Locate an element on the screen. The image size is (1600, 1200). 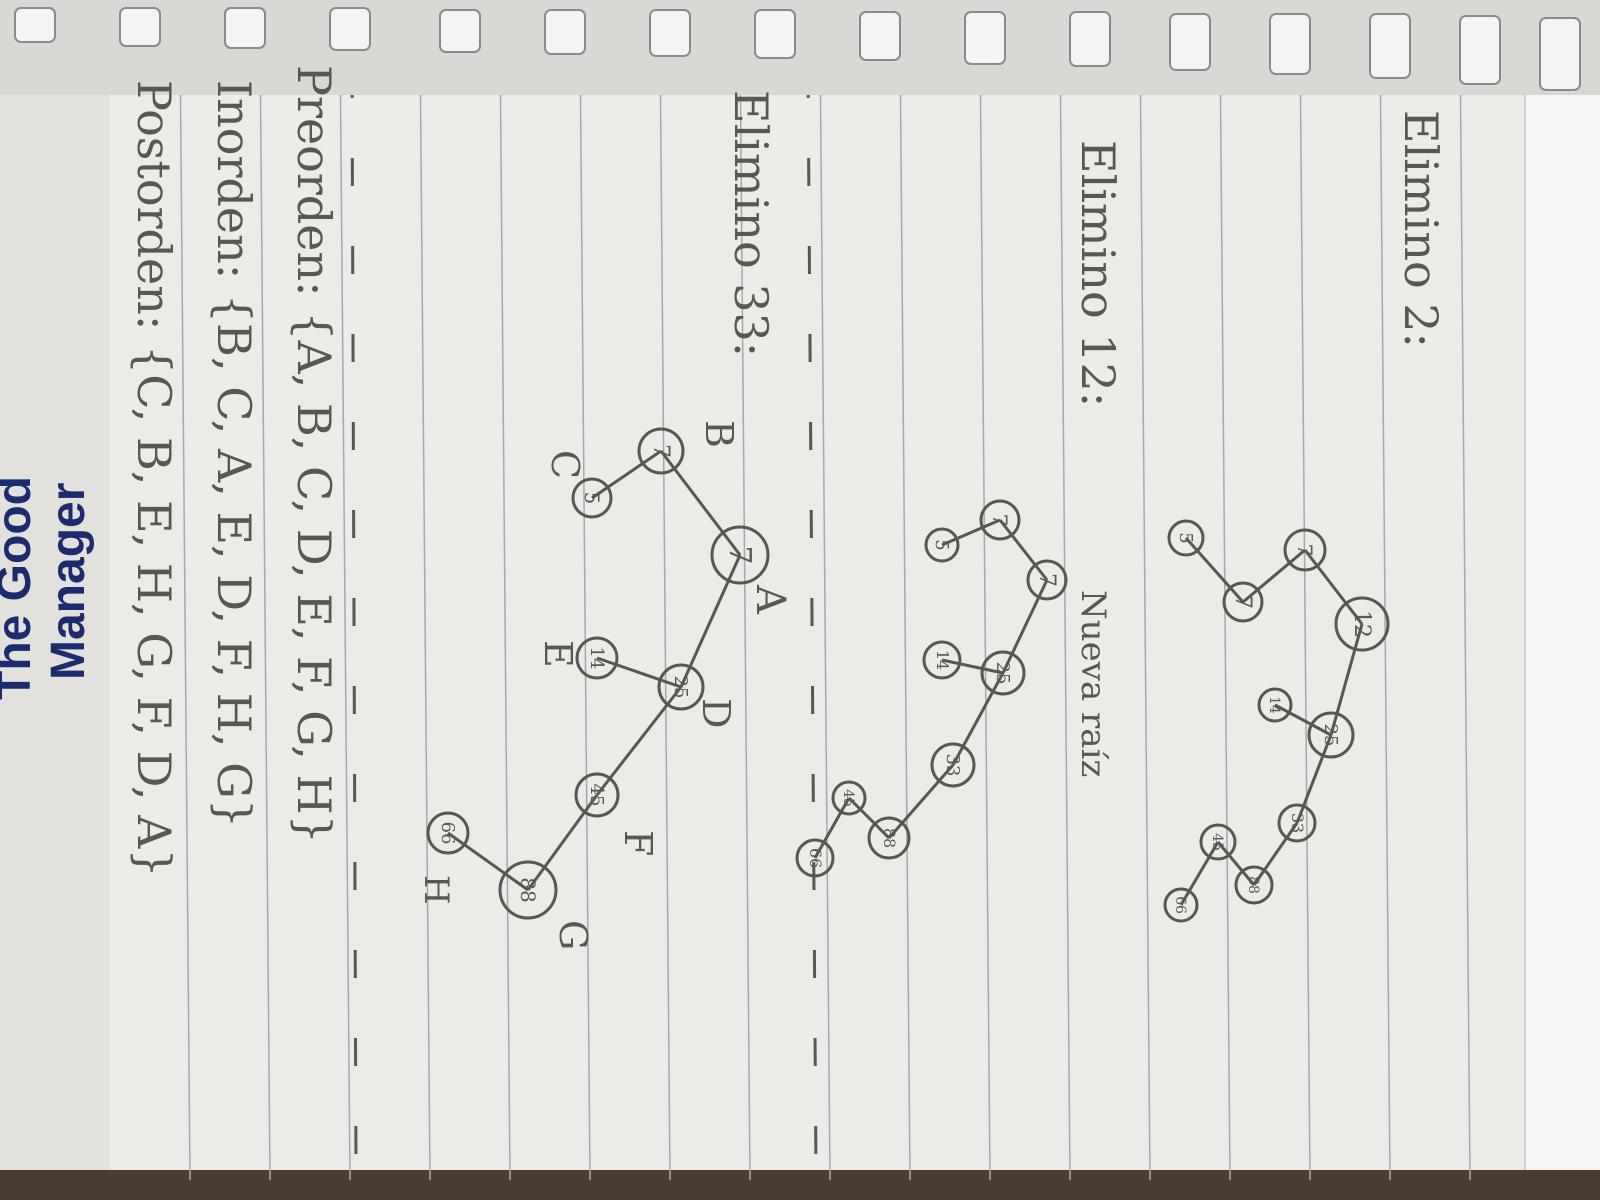
tree1-node: 66 is located at coordinates (1181, 905).